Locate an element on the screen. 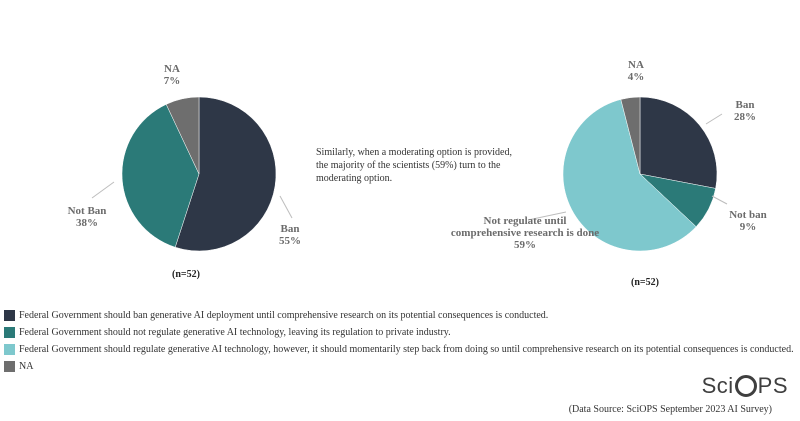 This screenshot has height=421, width=800. slice-percent-label: 28% is located at coordinates (745, 117).